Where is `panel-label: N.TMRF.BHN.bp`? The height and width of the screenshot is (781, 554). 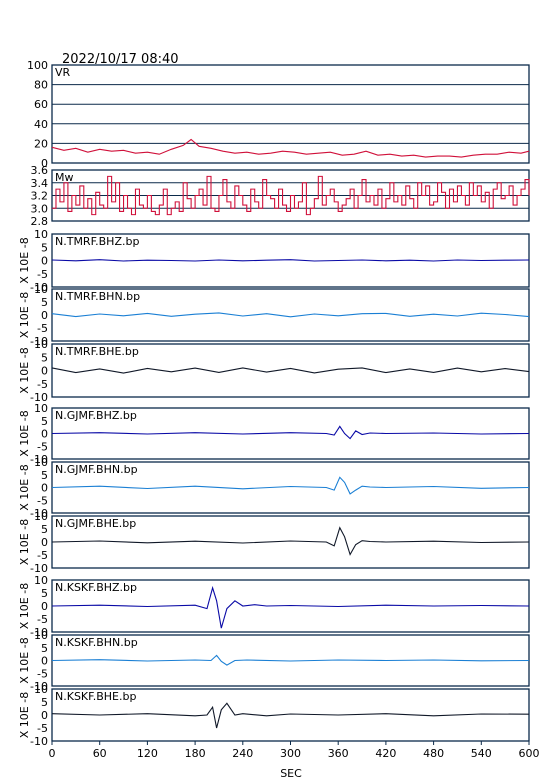 panel-label: N.TMRF.BHN.bp is located at coordinates (97, 296).